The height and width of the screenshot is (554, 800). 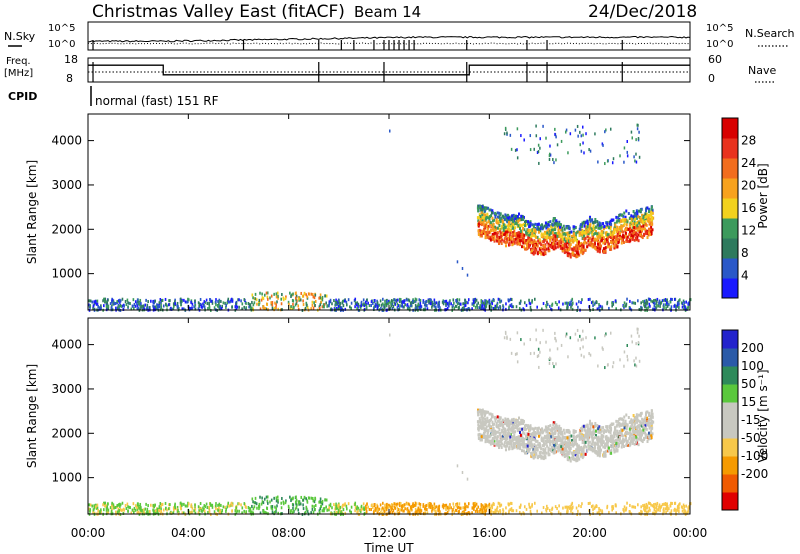 What do you see at coordinates (32, 212) in the screenshot?
I see `power-ylabel: Slant Range [km]` at bounding box center [32, 212].